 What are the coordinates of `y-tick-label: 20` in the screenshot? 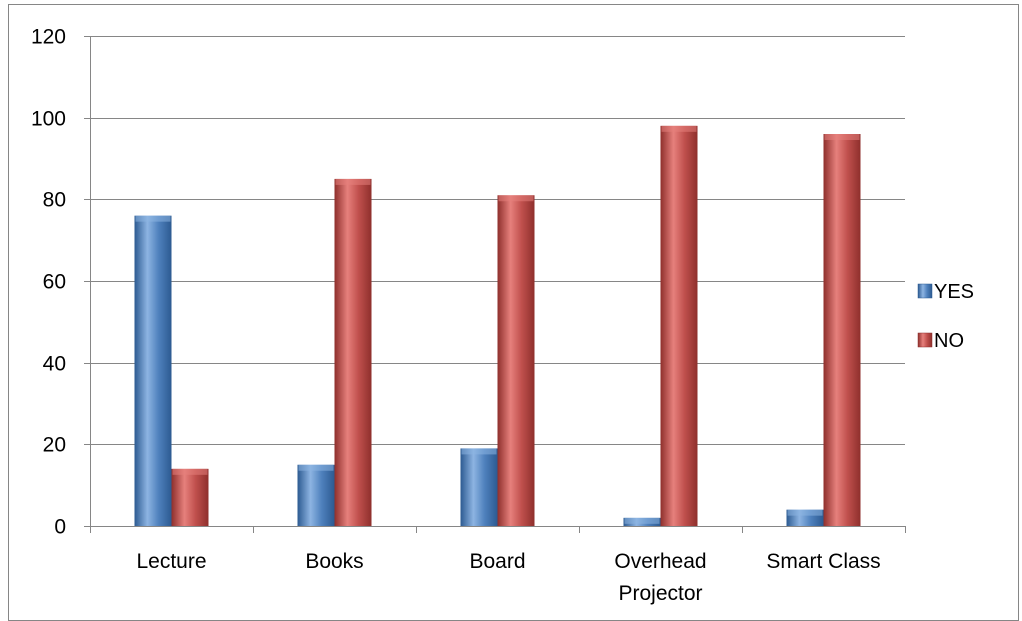 It's located at (54, 445).